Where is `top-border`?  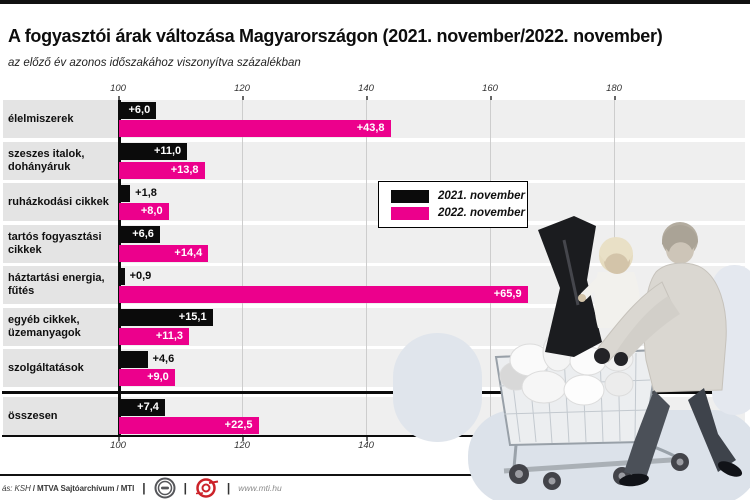 top-border is located at coordinates (375, 2).